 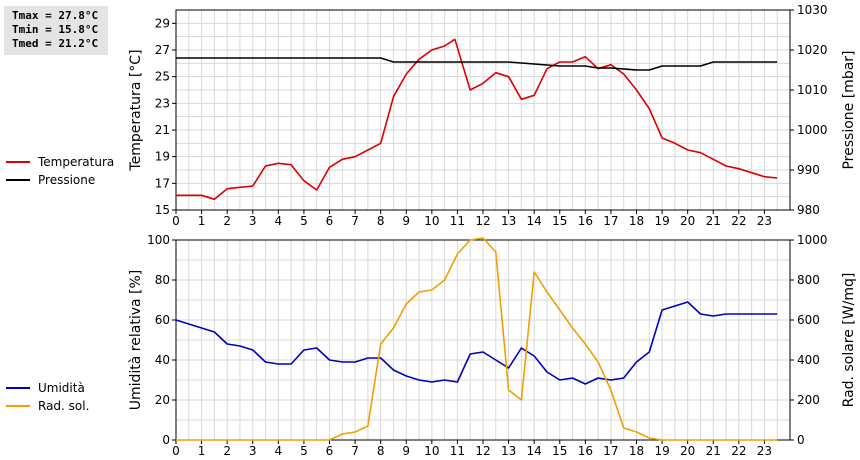 I want to click on y-left-axis-label: Umidità relativa [%], so click(x=136, y=340).